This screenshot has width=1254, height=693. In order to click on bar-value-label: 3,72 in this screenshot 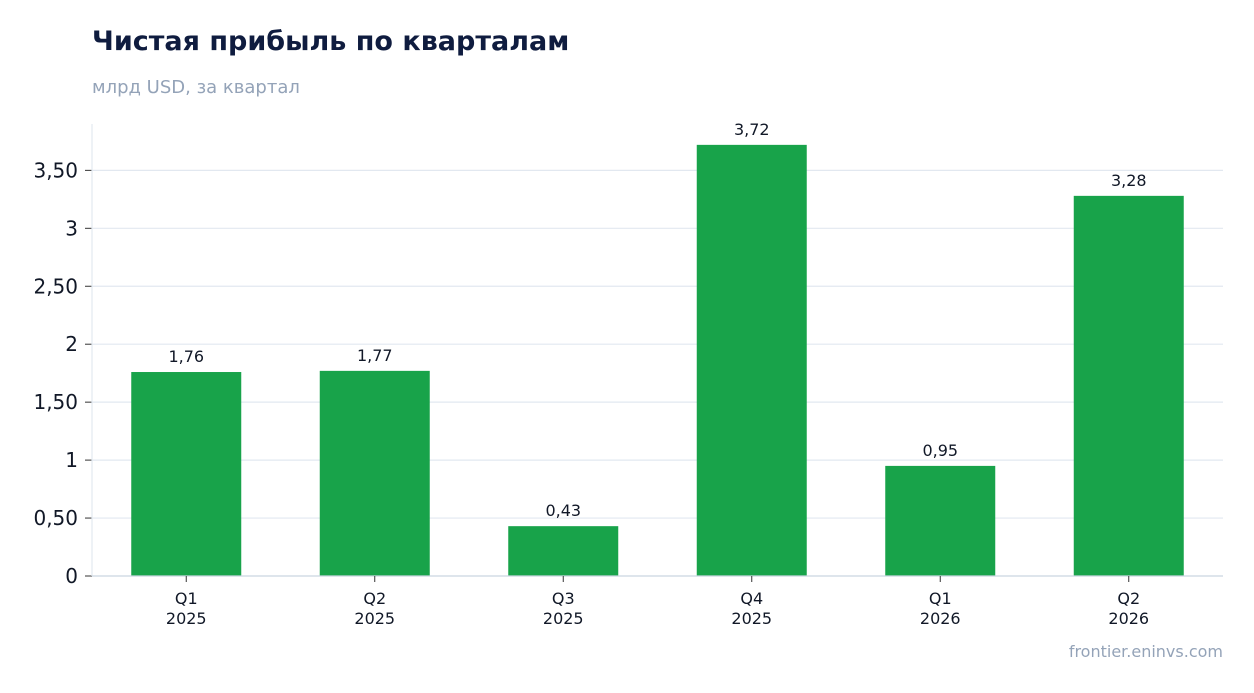, I will do `click(752, 129)`.